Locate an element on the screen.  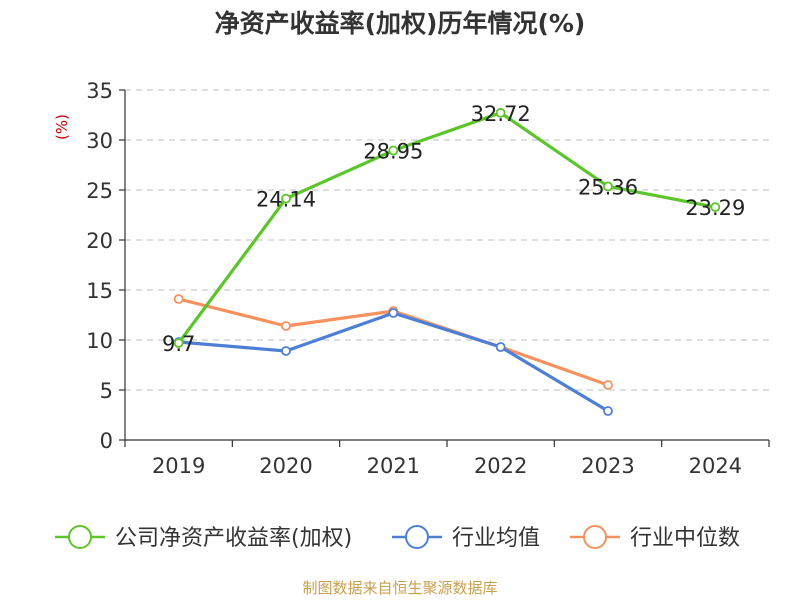
y-tick-label: 15 is located at coordinates (99, 291).